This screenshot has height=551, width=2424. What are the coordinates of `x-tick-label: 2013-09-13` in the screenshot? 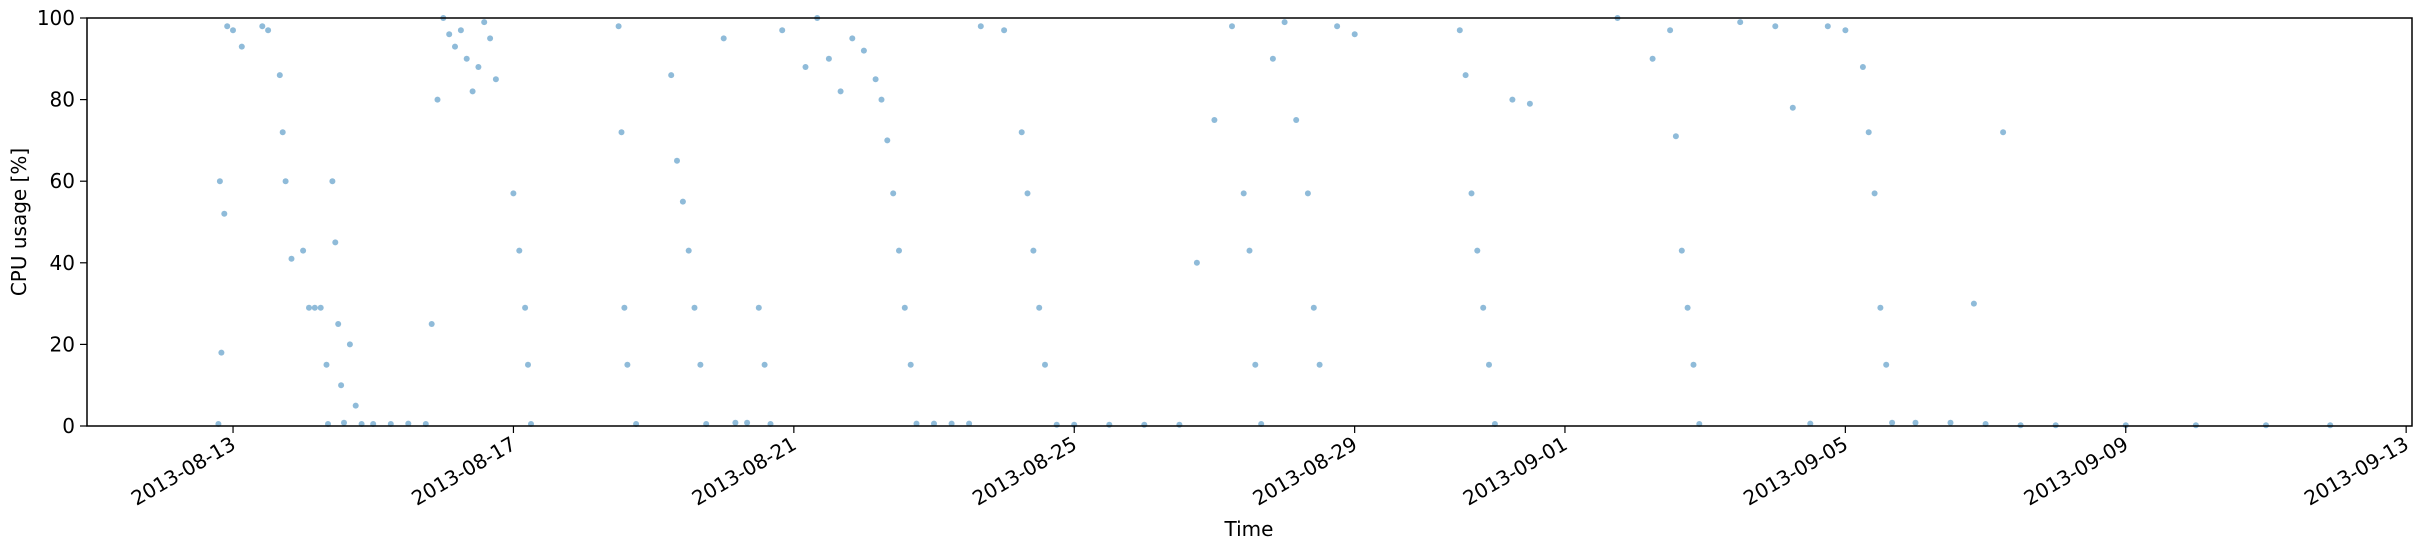 It's located at (2356, 471).